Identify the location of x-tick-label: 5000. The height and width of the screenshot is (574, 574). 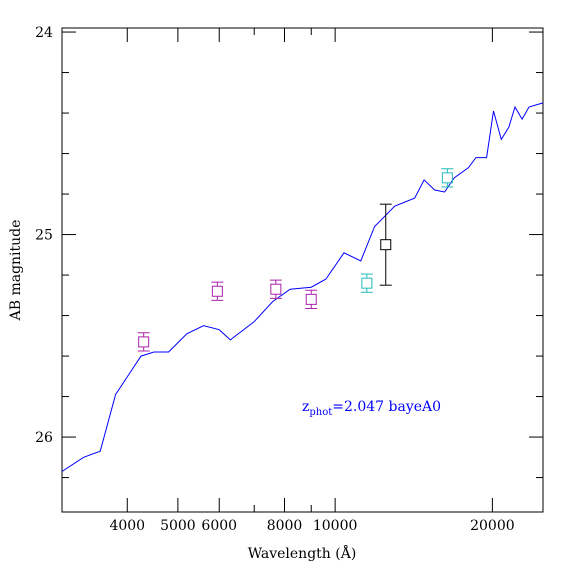
(178, 526).